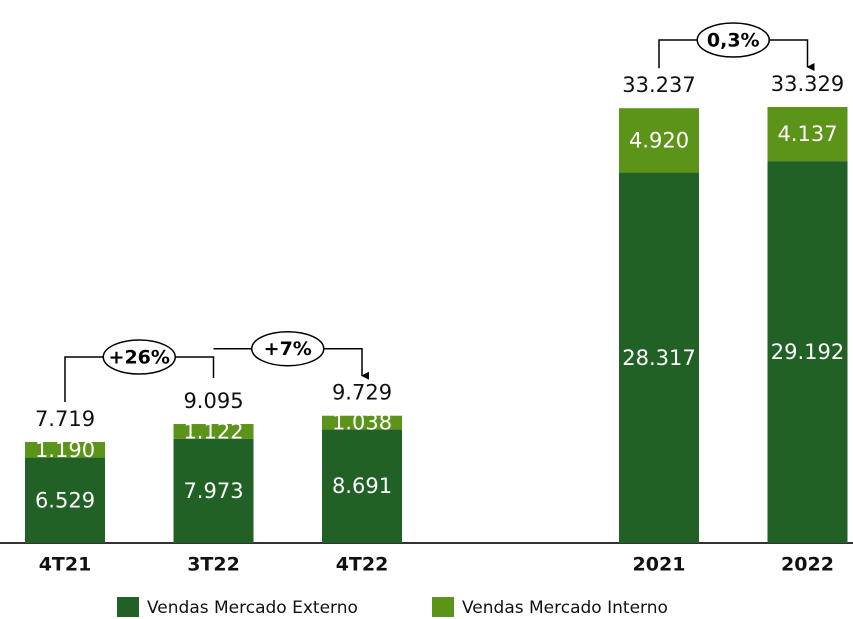 The height and width of the screenshot is (619, 853). I want to click on total-label: 33.329, so click(807, 84).